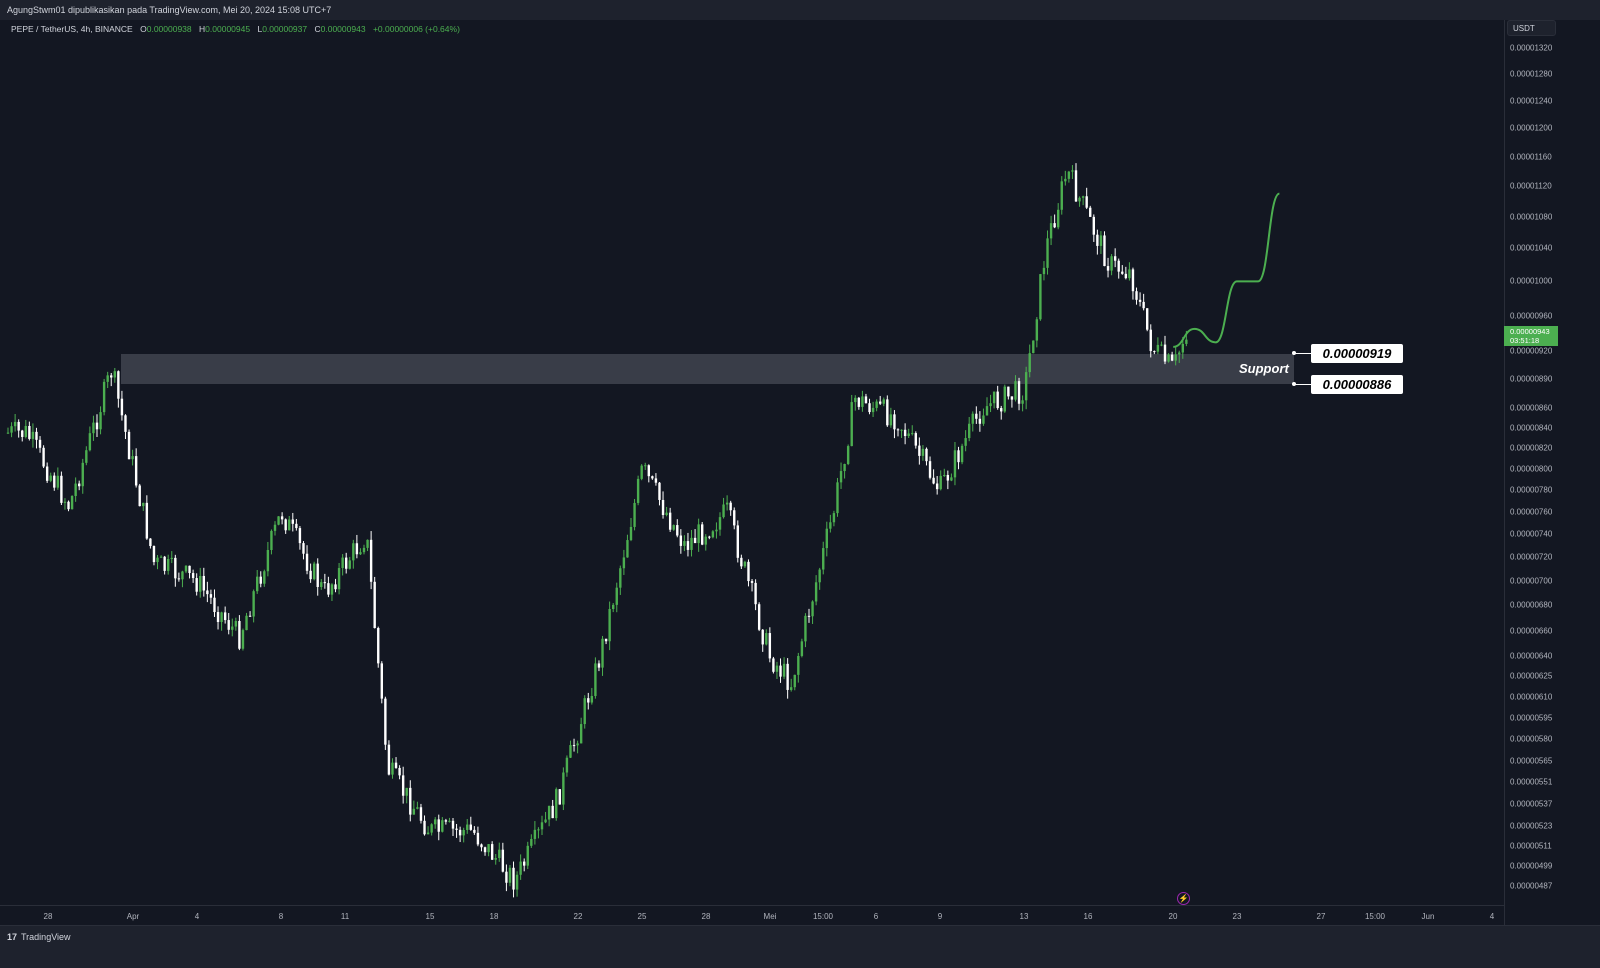 The image size is (1600, 968). Describe the element at coordinates (1531, 28) in the screenshot. I see `currency-button: USDT` at that location.